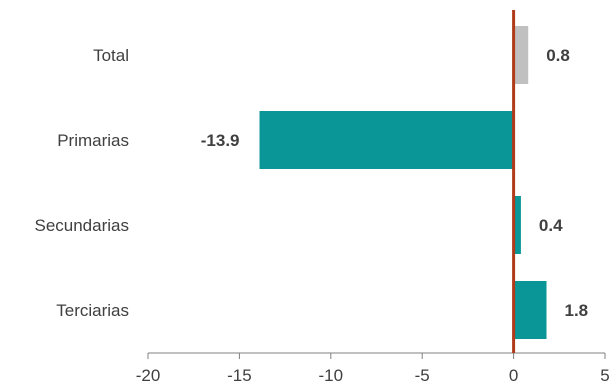 The image size is (613, 389). What do you see at coordinates (521, 55) in the screenshot?
I see `bar-total` at bounding box center [521, 55].